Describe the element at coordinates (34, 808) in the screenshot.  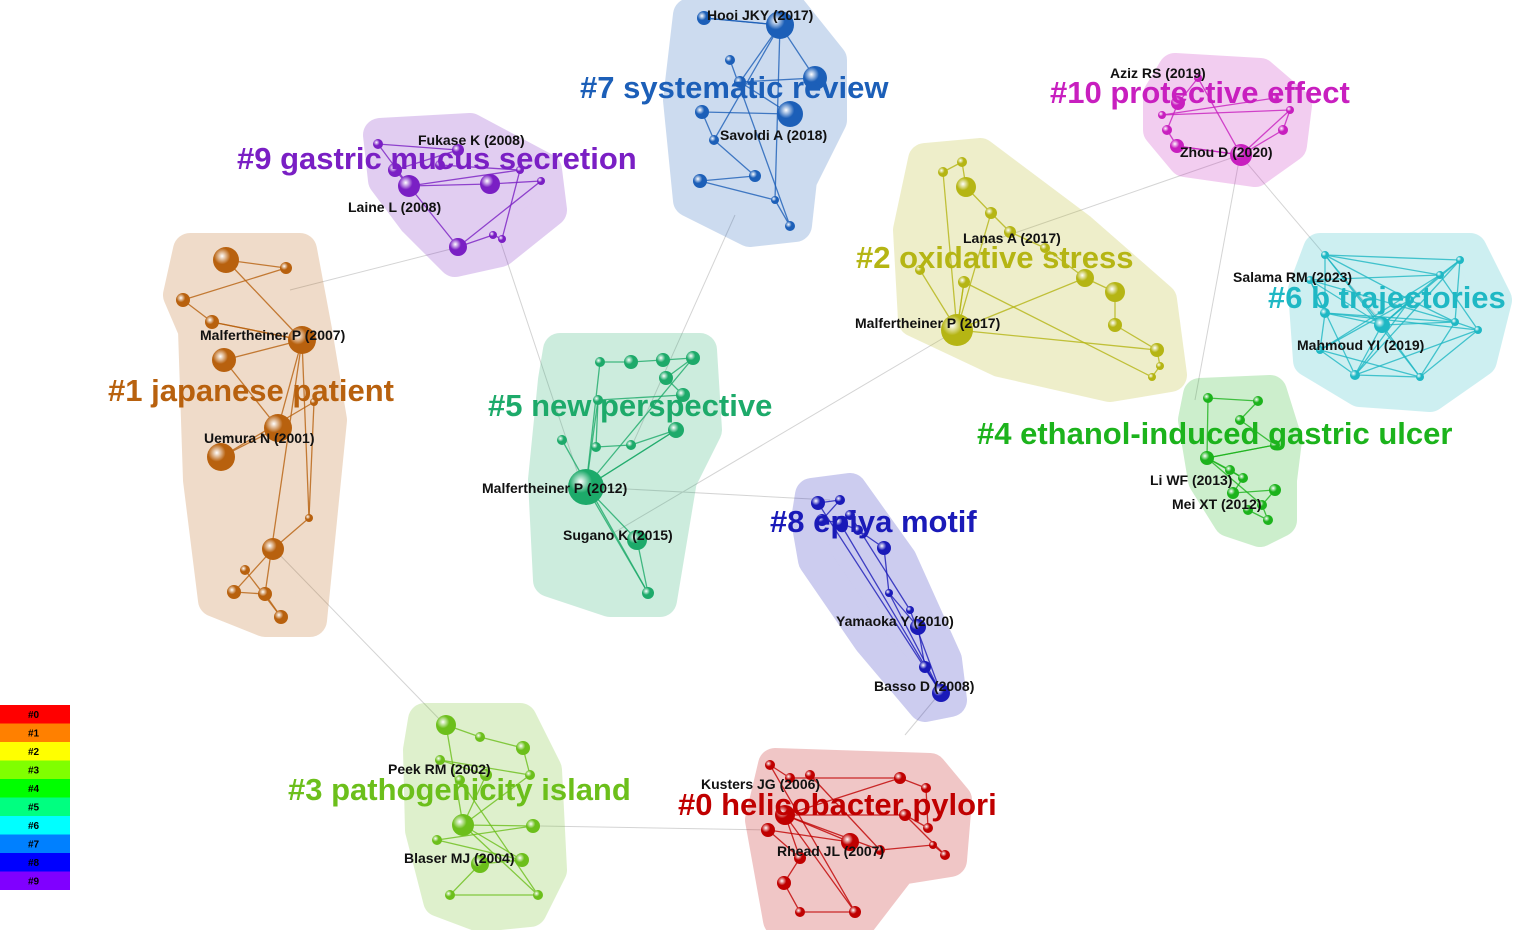
I see `legend-label: #5` at that location.